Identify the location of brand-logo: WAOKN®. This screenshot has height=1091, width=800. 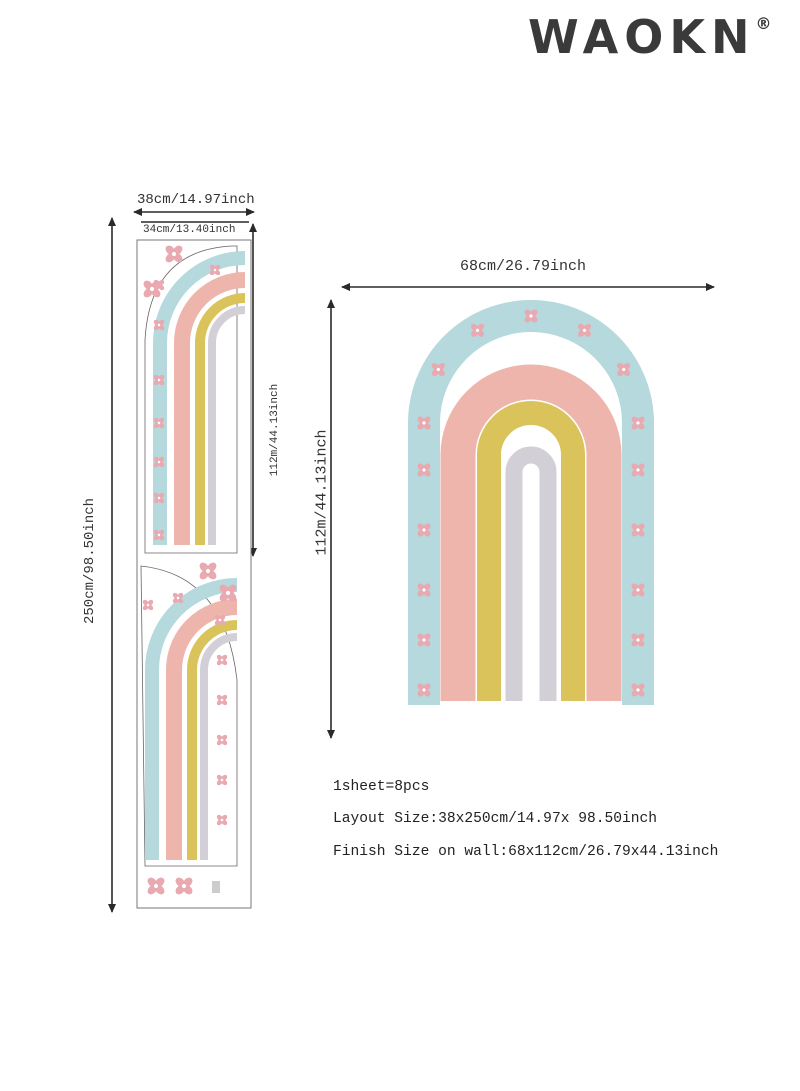
(650, 37).